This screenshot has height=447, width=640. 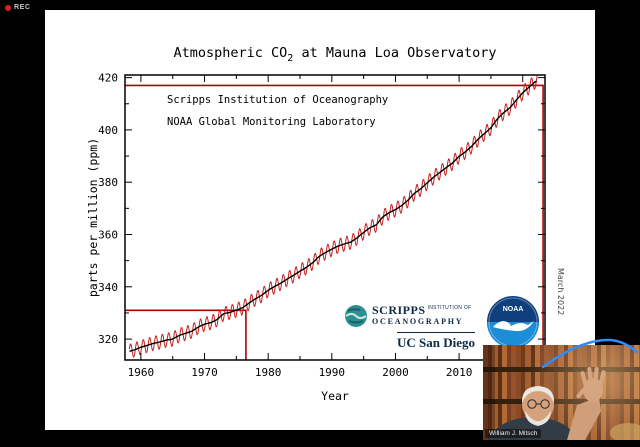 I want to click on presenter-hand, so click(x=591, y=384).